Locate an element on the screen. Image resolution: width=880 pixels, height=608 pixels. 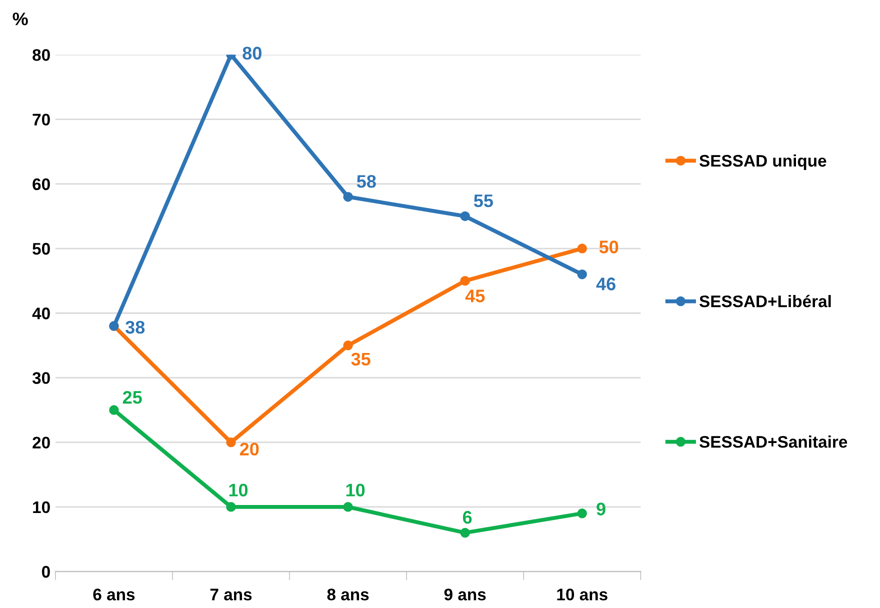
data-label: 20 is located at coordinates (249, 449).